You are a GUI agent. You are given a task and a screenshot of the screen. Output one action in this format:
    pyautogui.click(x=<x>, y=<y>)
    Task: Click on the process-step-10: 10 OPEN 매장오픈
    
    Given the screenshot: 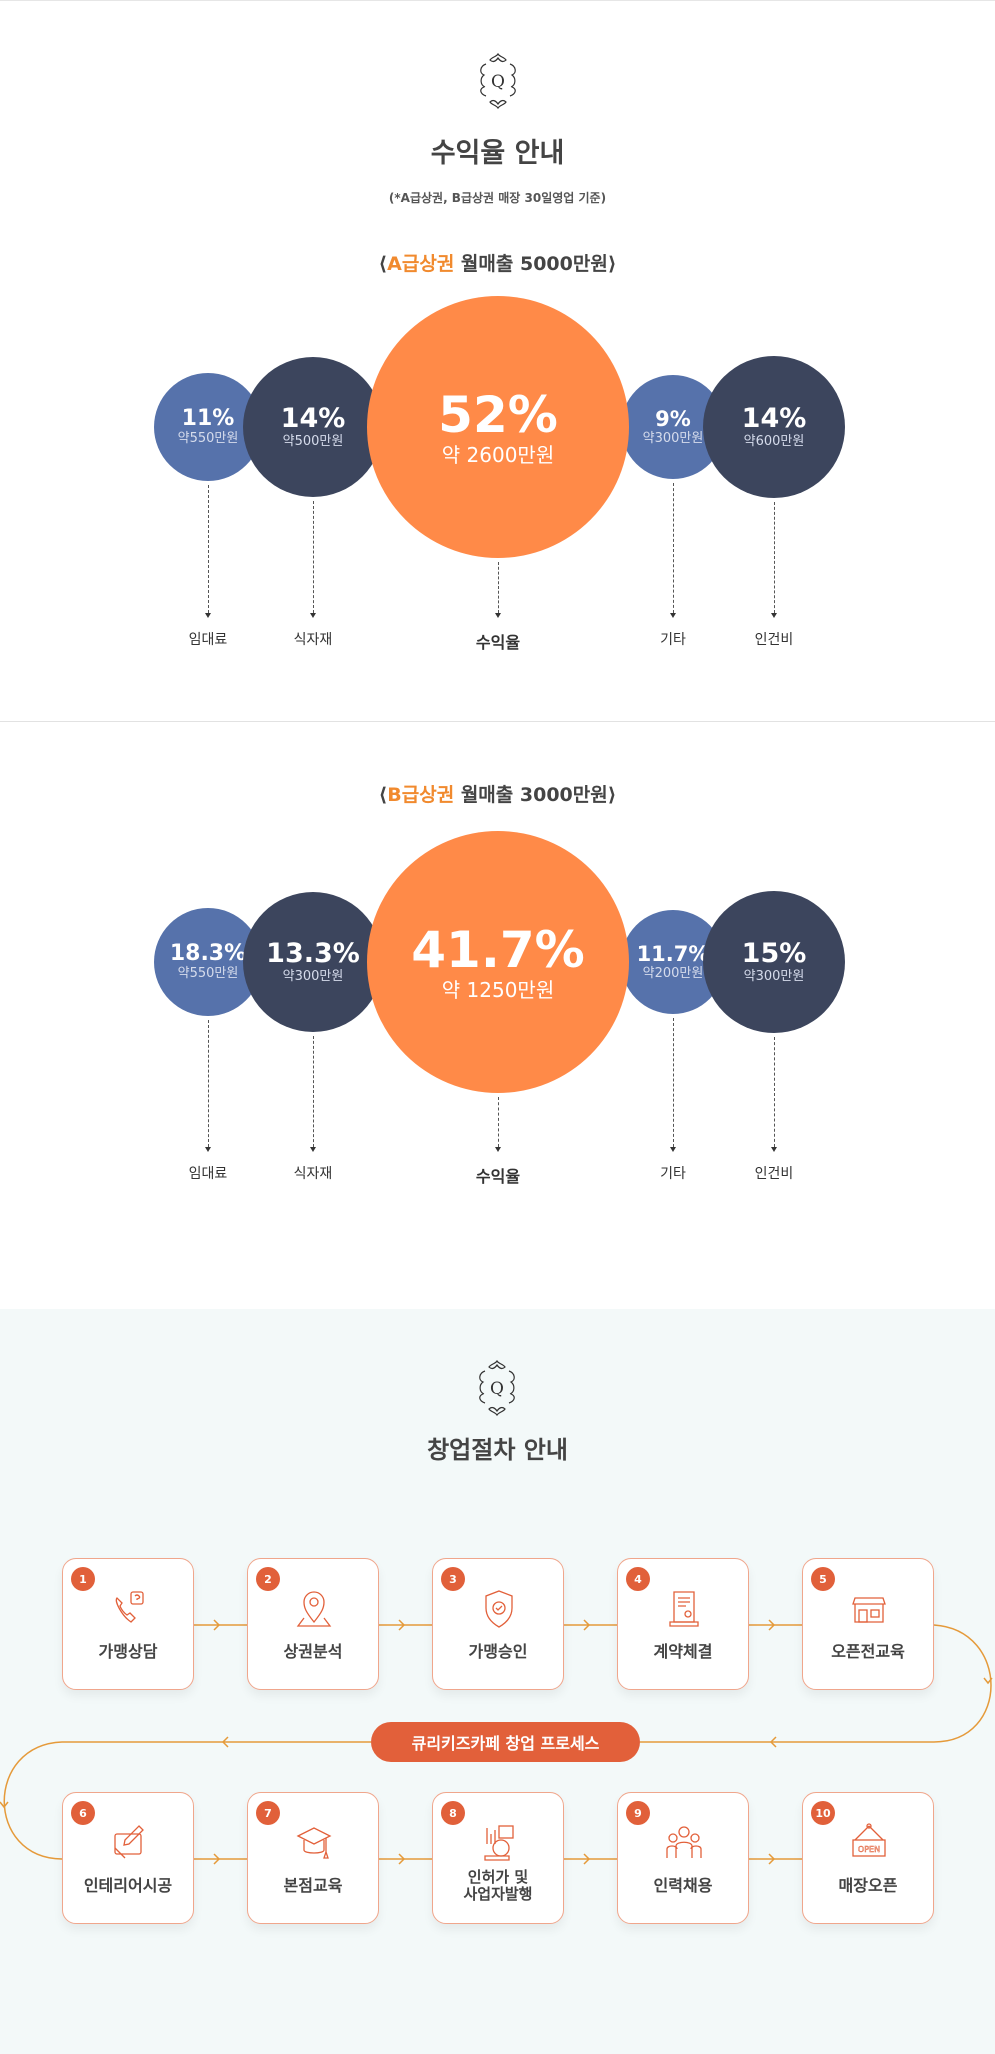 What is the action you would take?
    pyautogui.click(x=868, y=1858)
    